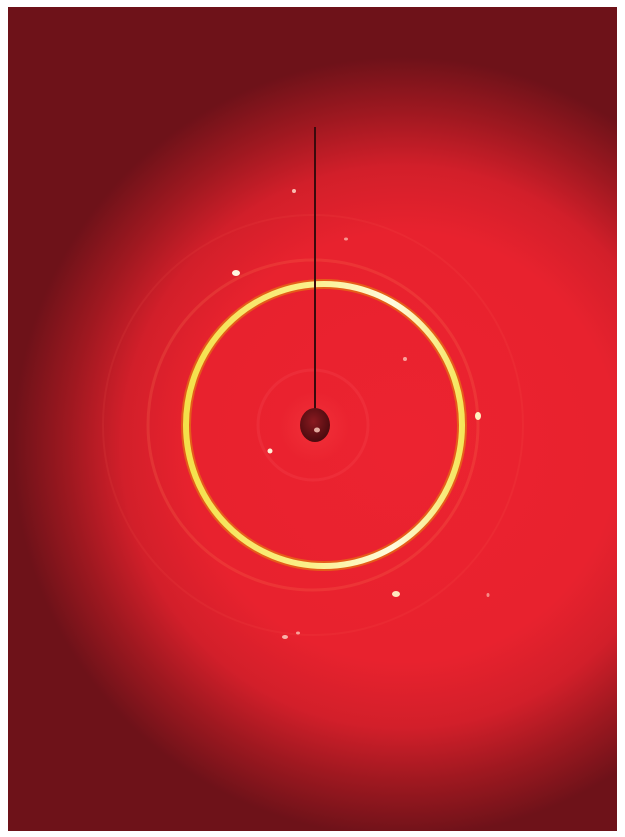 The image size is (625, 837). Describe the element at coordinates (317, 430) in the screenshot. I see `beamstop-reflection` at that location.